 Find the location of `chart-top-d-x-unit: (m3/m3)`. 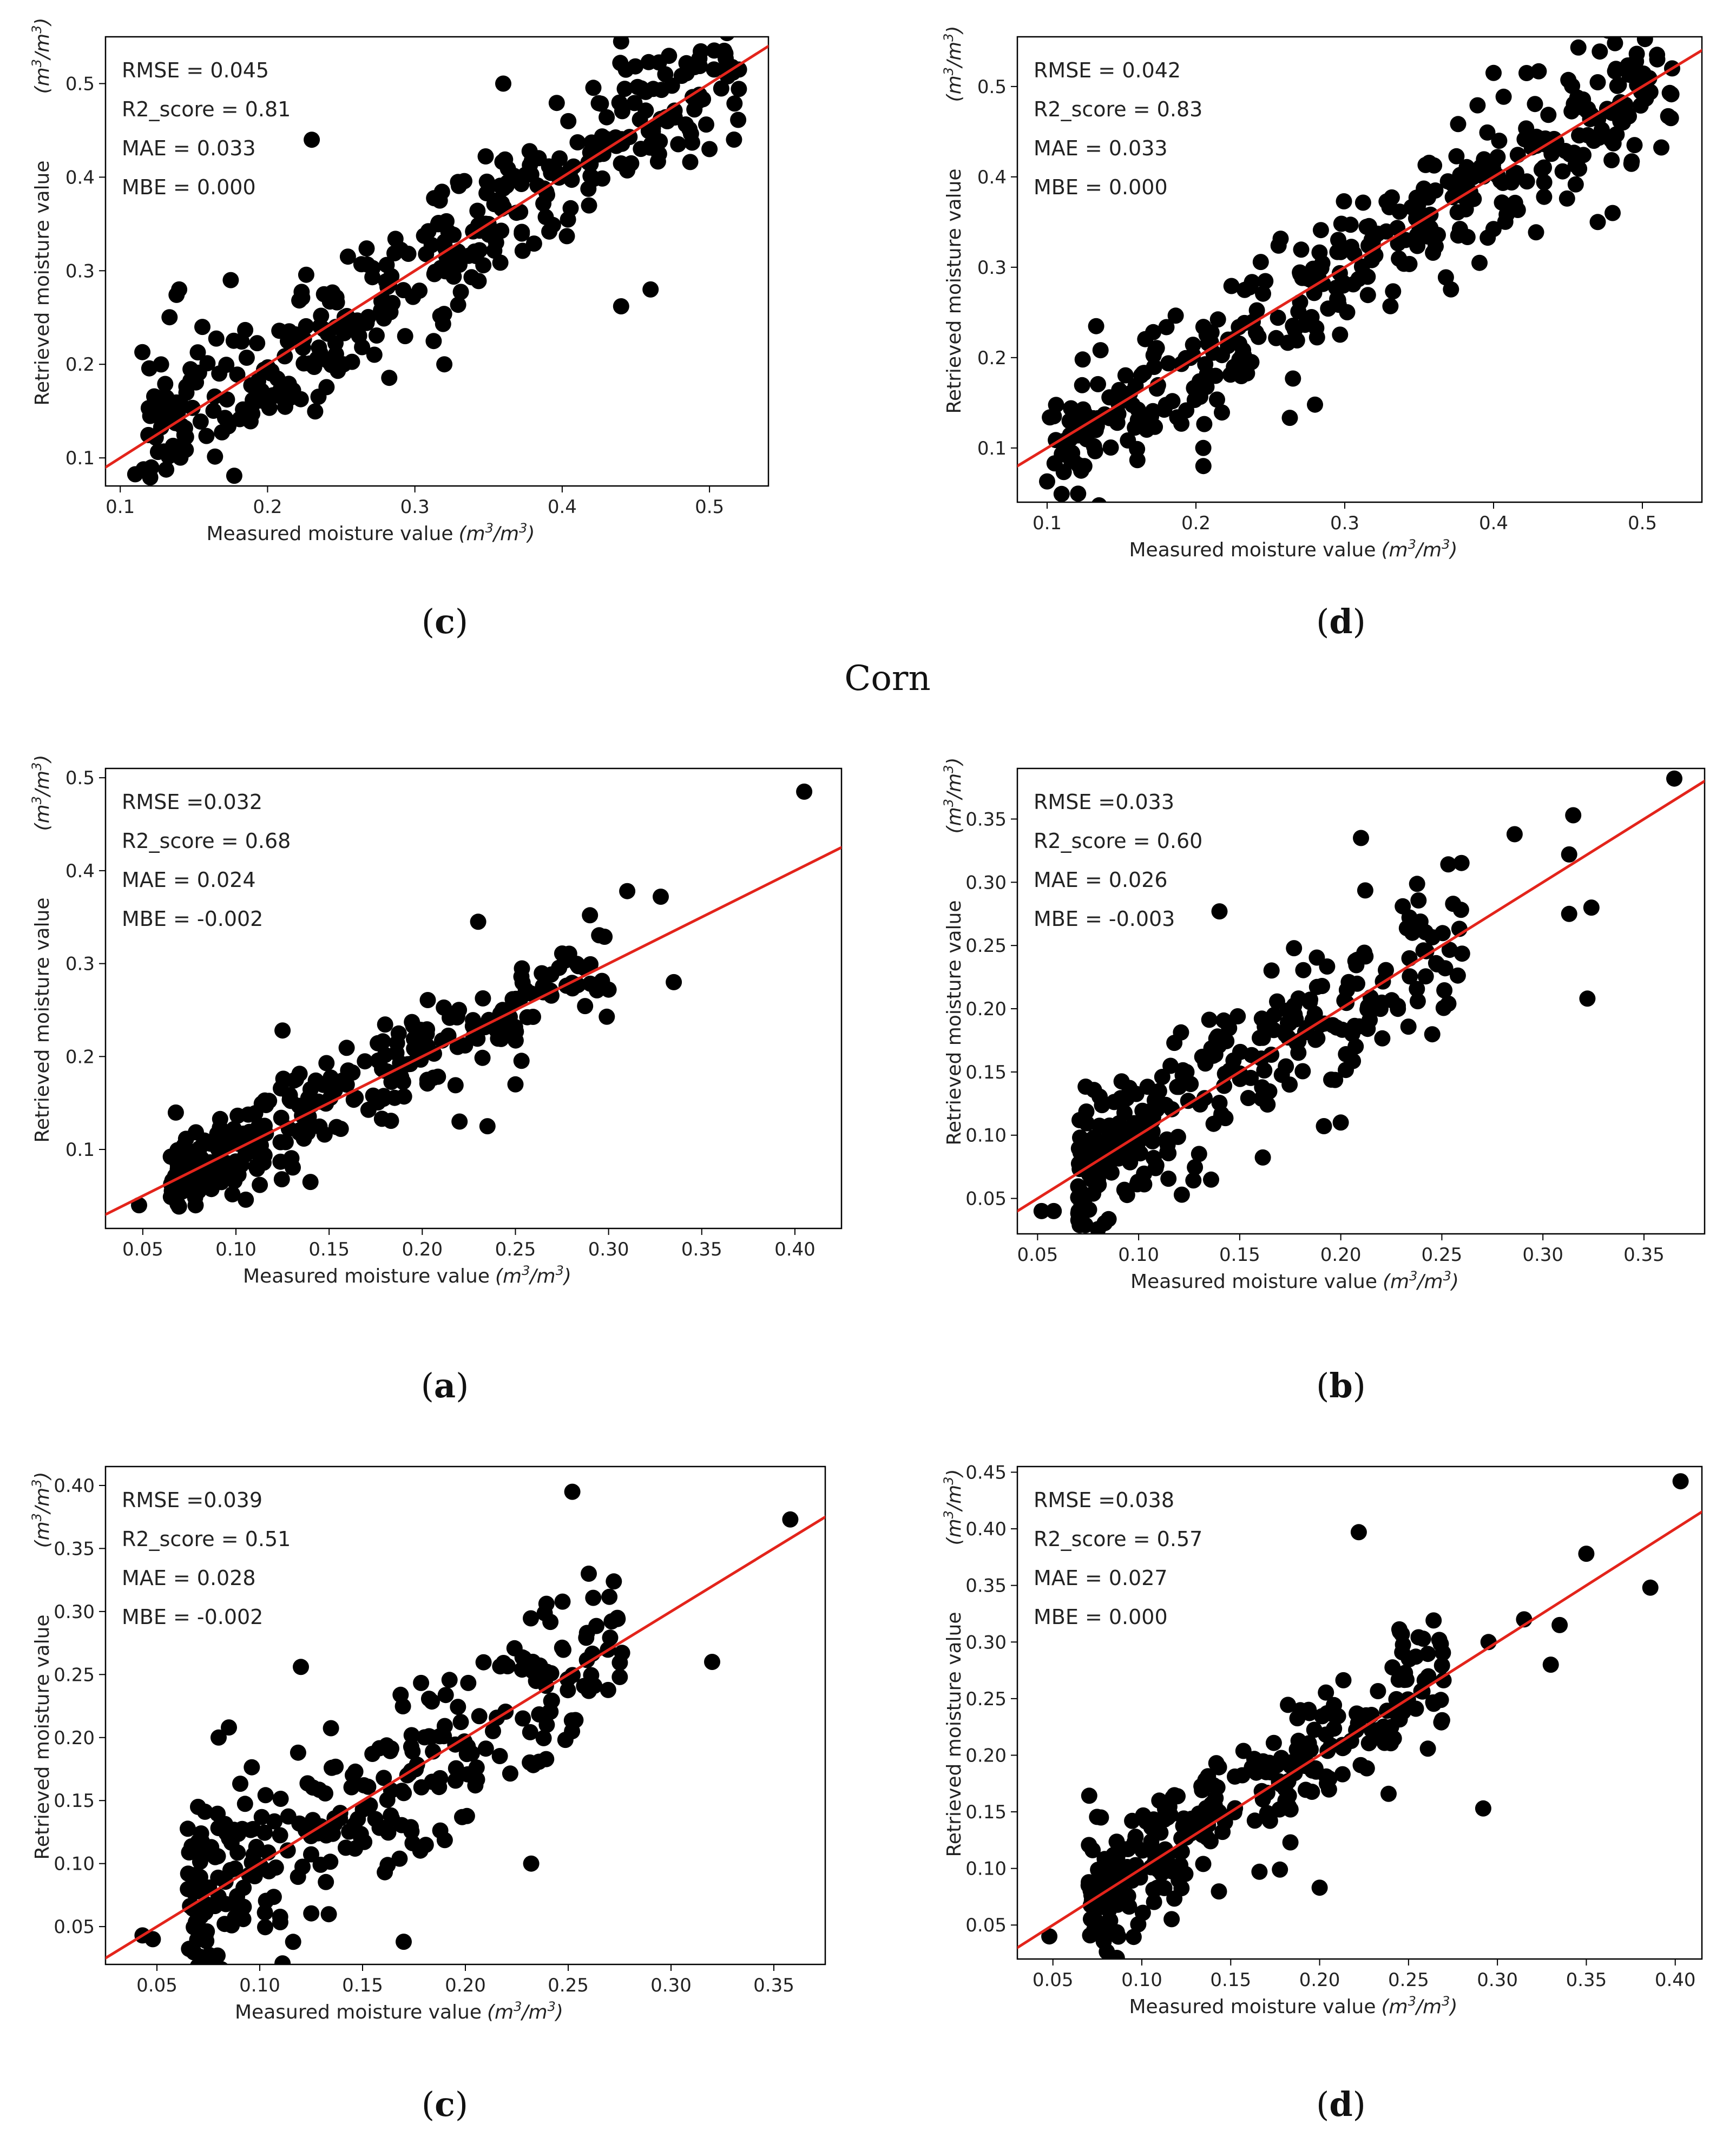

chart-top-d-x-unit: (m3/m3) is located at coordinates (1420, 549).